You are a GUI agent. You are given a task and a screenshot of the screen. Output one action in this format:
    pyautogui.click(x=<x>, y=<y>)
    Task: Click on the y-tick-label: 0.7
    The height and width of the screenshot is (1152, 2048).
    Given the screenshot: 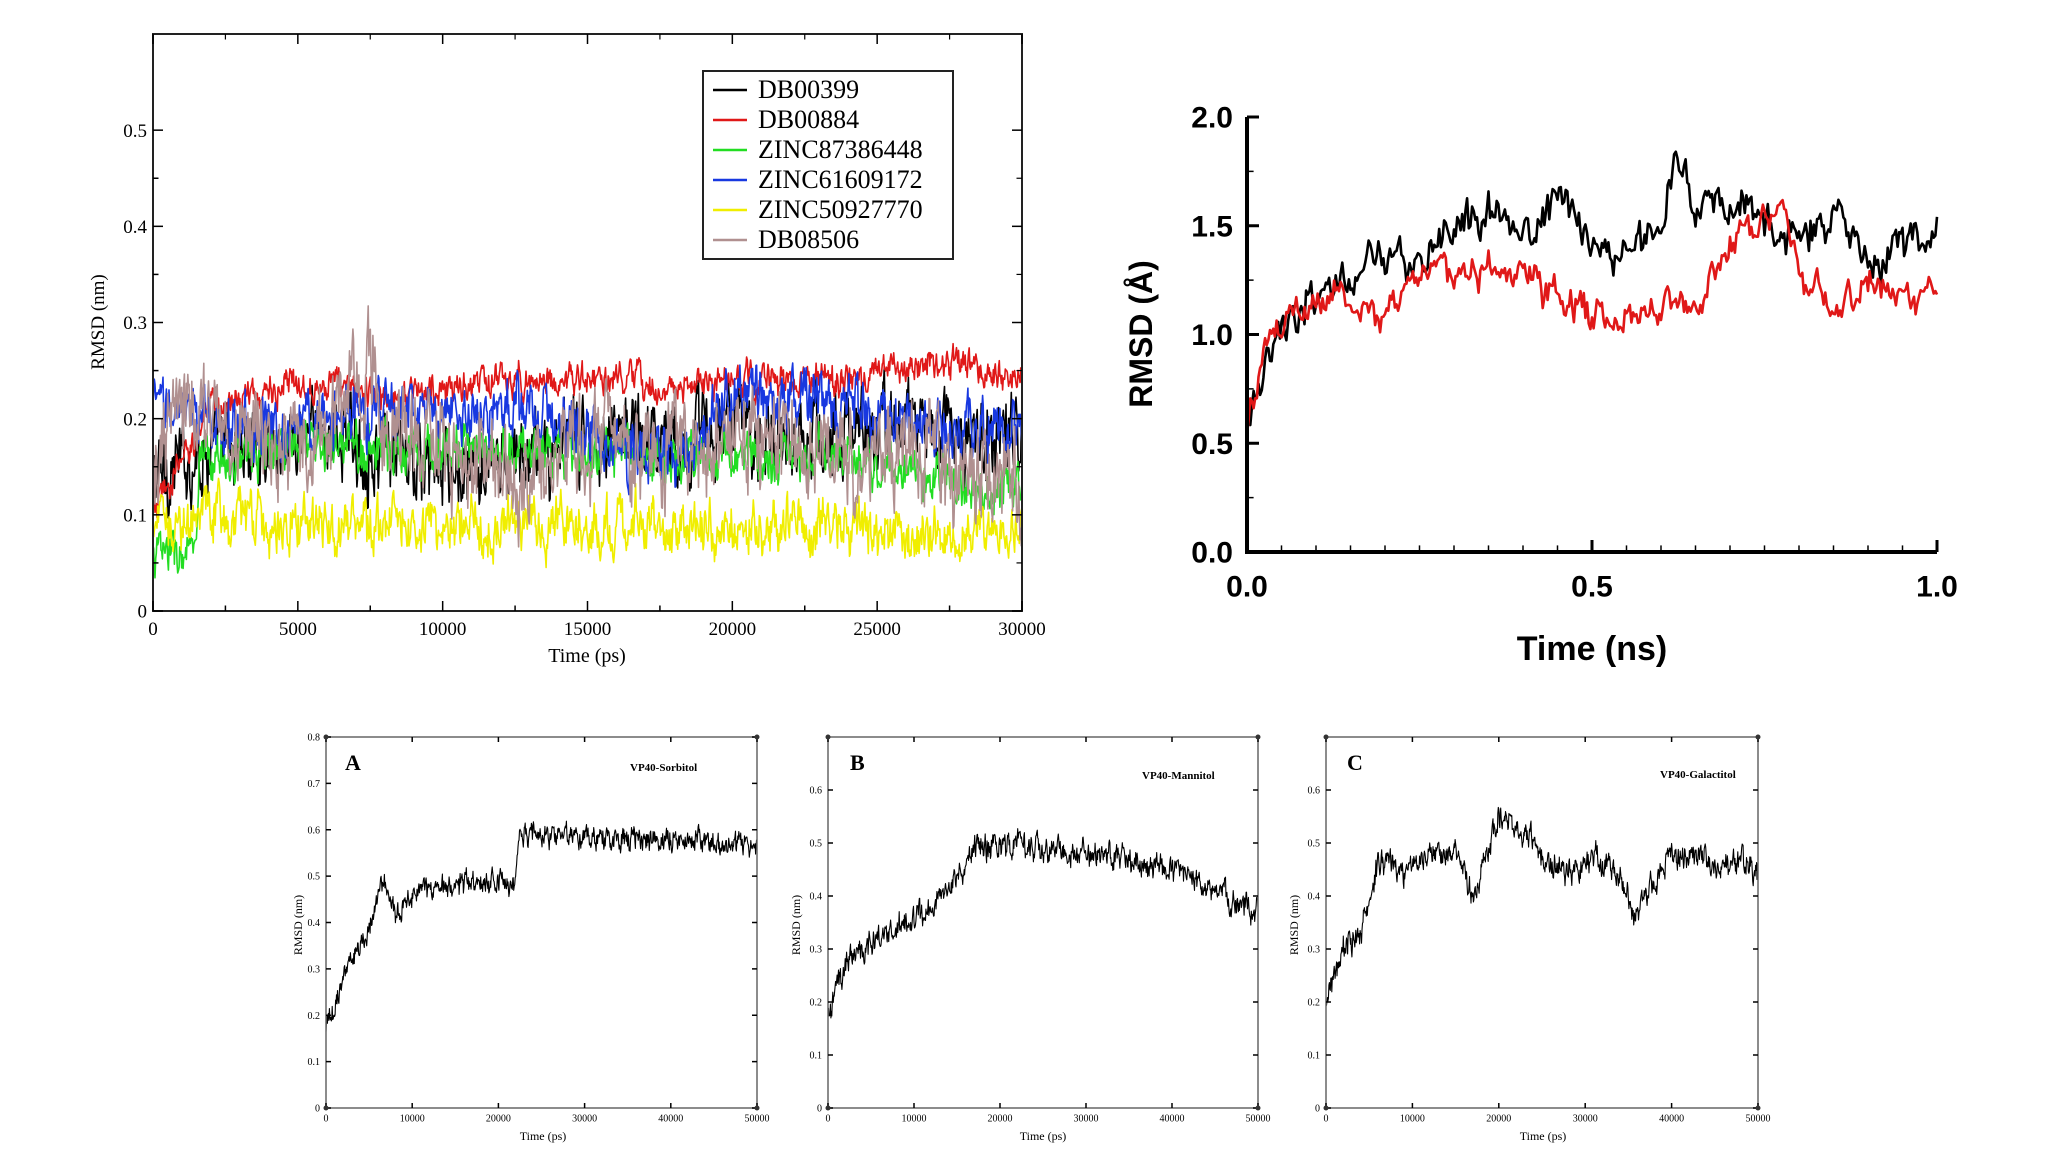 What is the action you would take?
    pyautogui.click(x=314, y=784)
    